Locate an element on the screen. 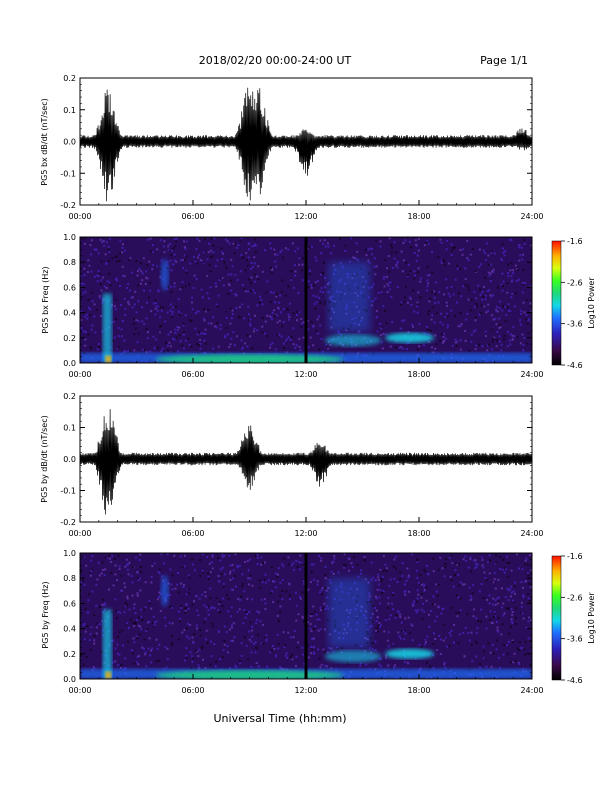 The image size is (612, 792). y-tick-label: 0.8 is located at coordinates (69, 578).